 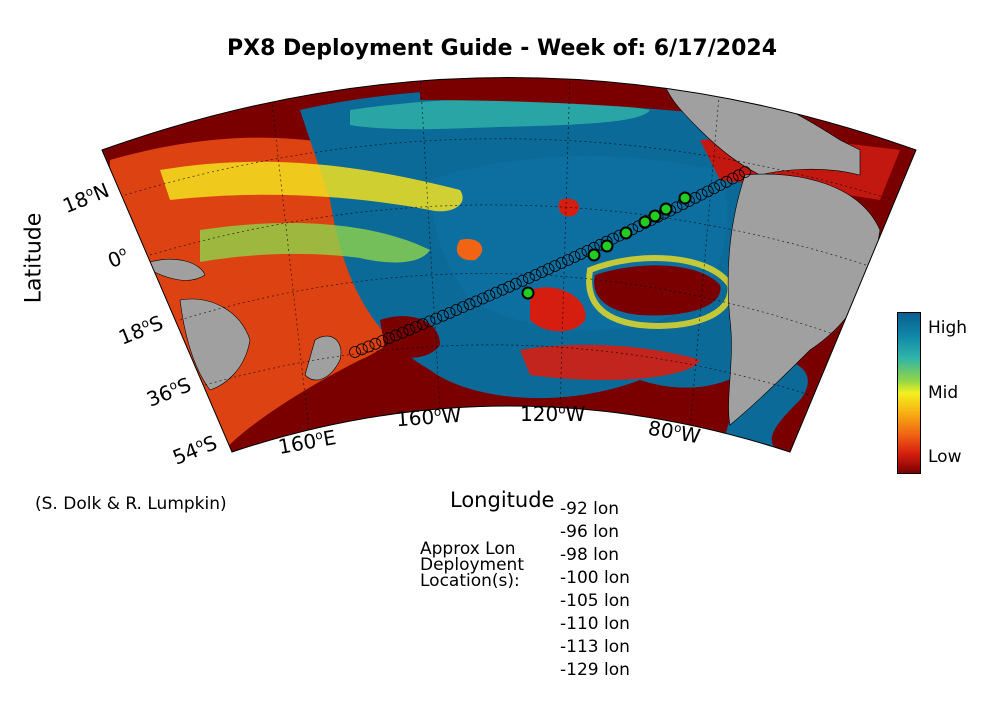 I want to click on deployment-location: -98 lon, so click(x=590, y=555).